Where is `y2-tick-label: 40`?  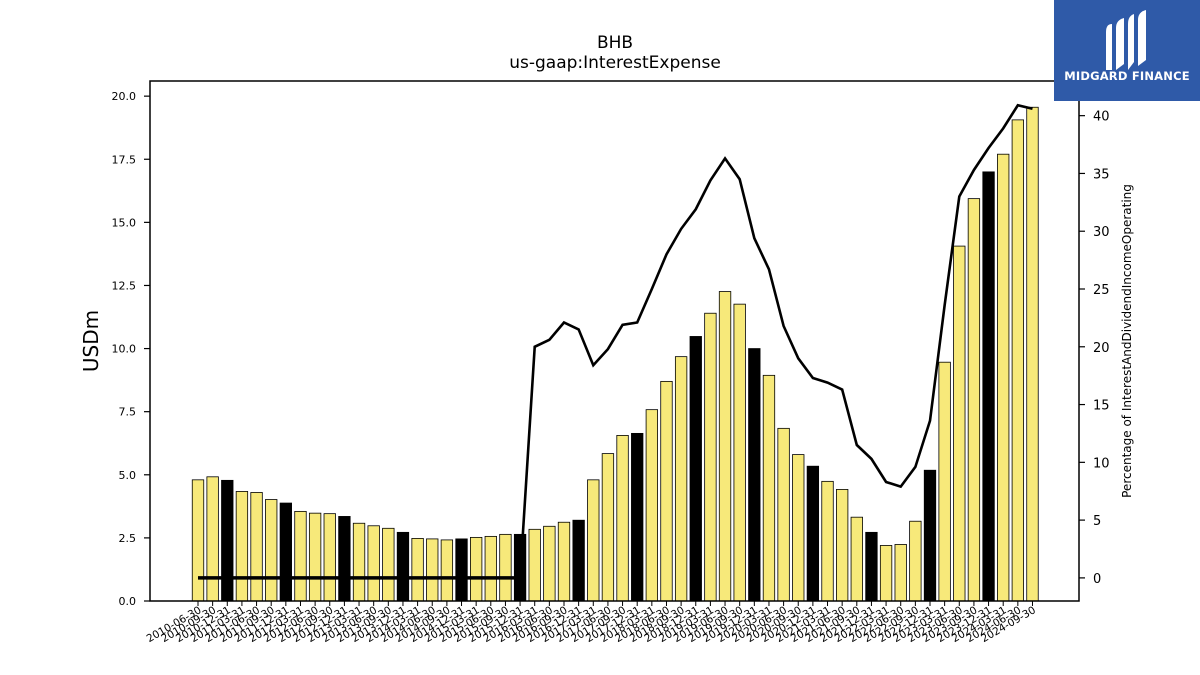 y2-tick-label: 40 is located at coordinates (1101, 117).